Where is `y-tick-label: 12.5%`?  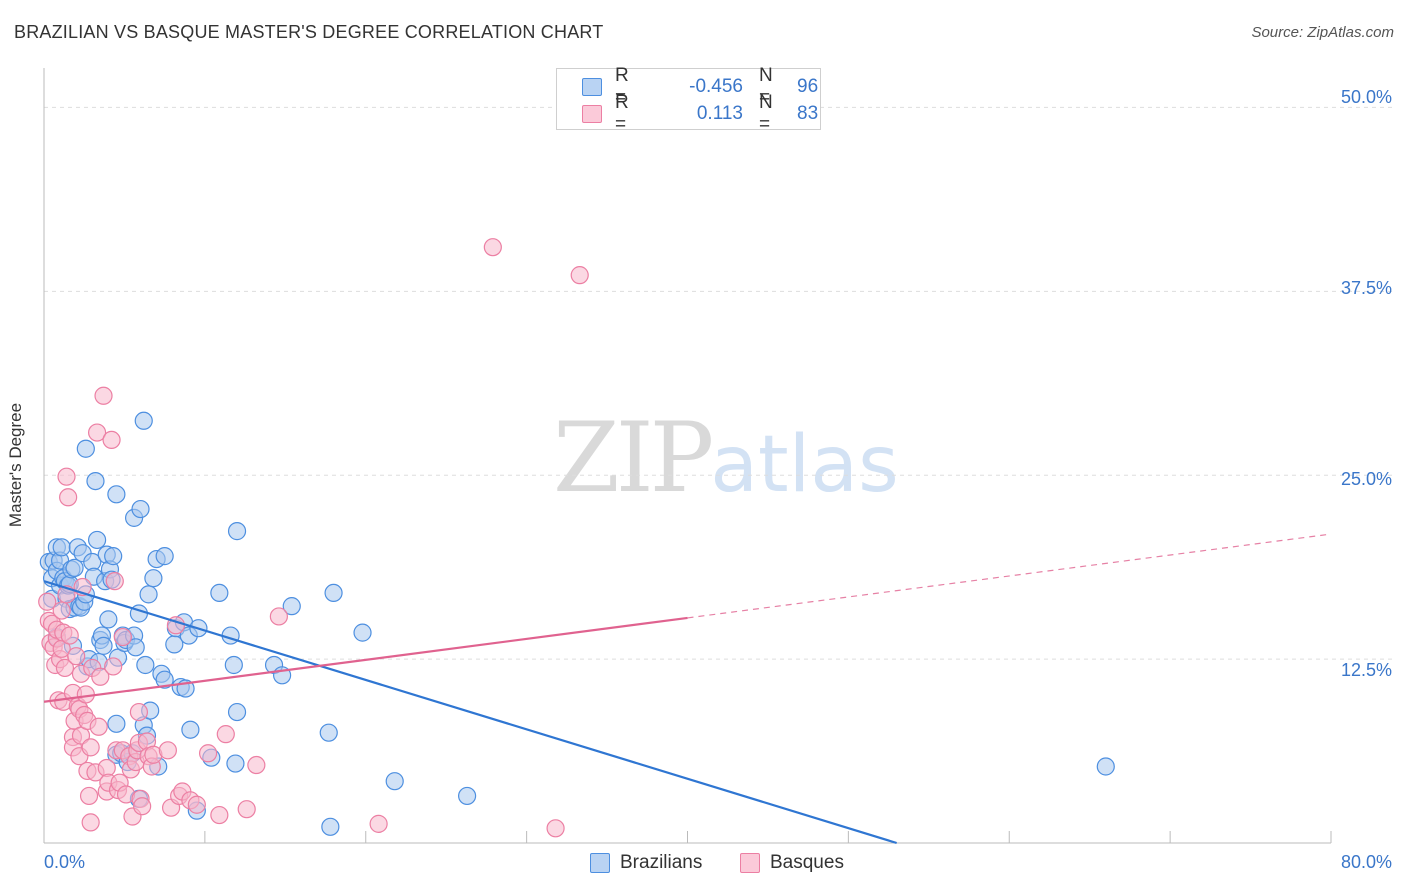 y-tick-label: 12.5% is located at coordinates (1366, 670).